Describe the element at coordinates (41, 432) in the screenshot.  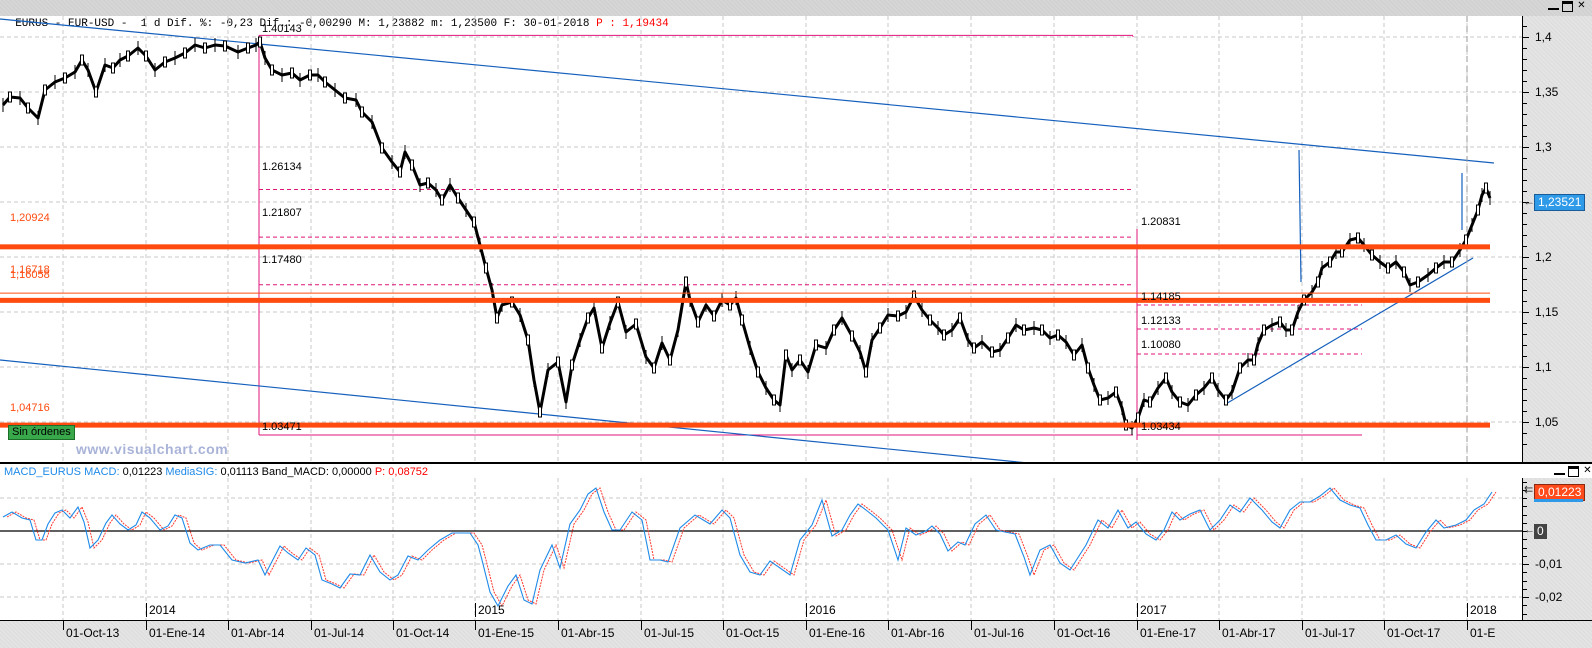
I see `orders-status-badge: Sin órdenes` at that location.